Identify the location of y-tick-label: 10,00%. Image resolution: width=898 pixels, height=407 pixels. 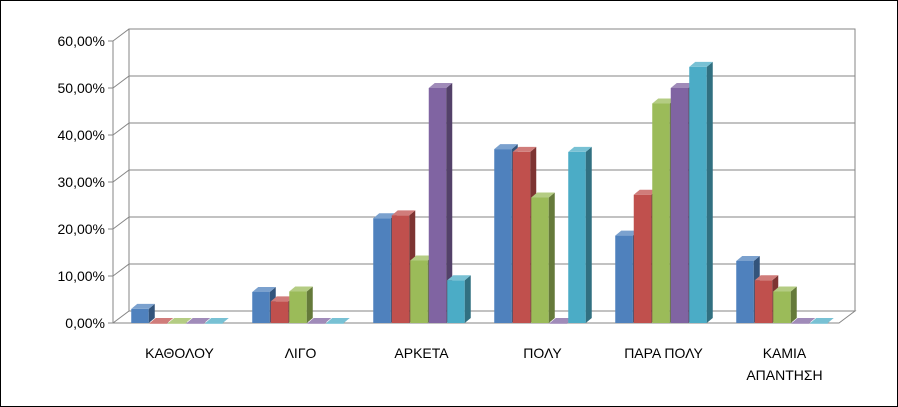
(81, 276).